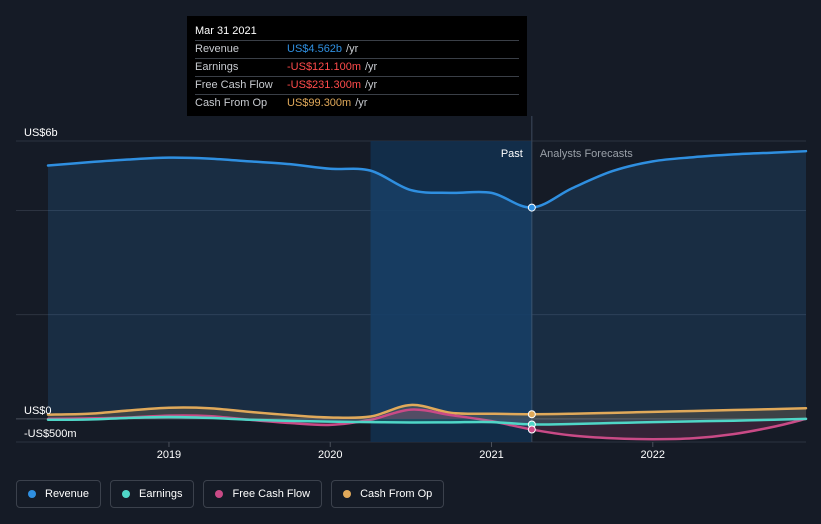 This screenshot has height=524, width=821. I want to click on y-tick-label: -US$500m, so click(50, 434).